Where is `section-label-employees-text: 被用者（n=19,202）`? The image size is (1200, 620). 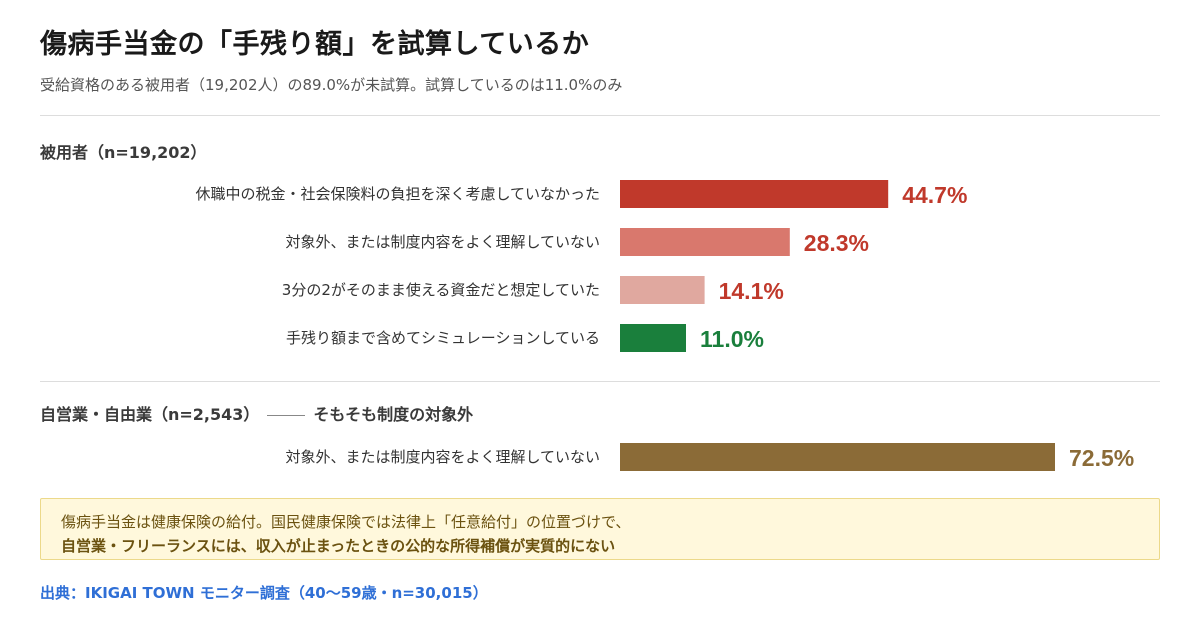
section-label-employees-text: 被用者（n=19,202） is located at coordinates (123, 152).